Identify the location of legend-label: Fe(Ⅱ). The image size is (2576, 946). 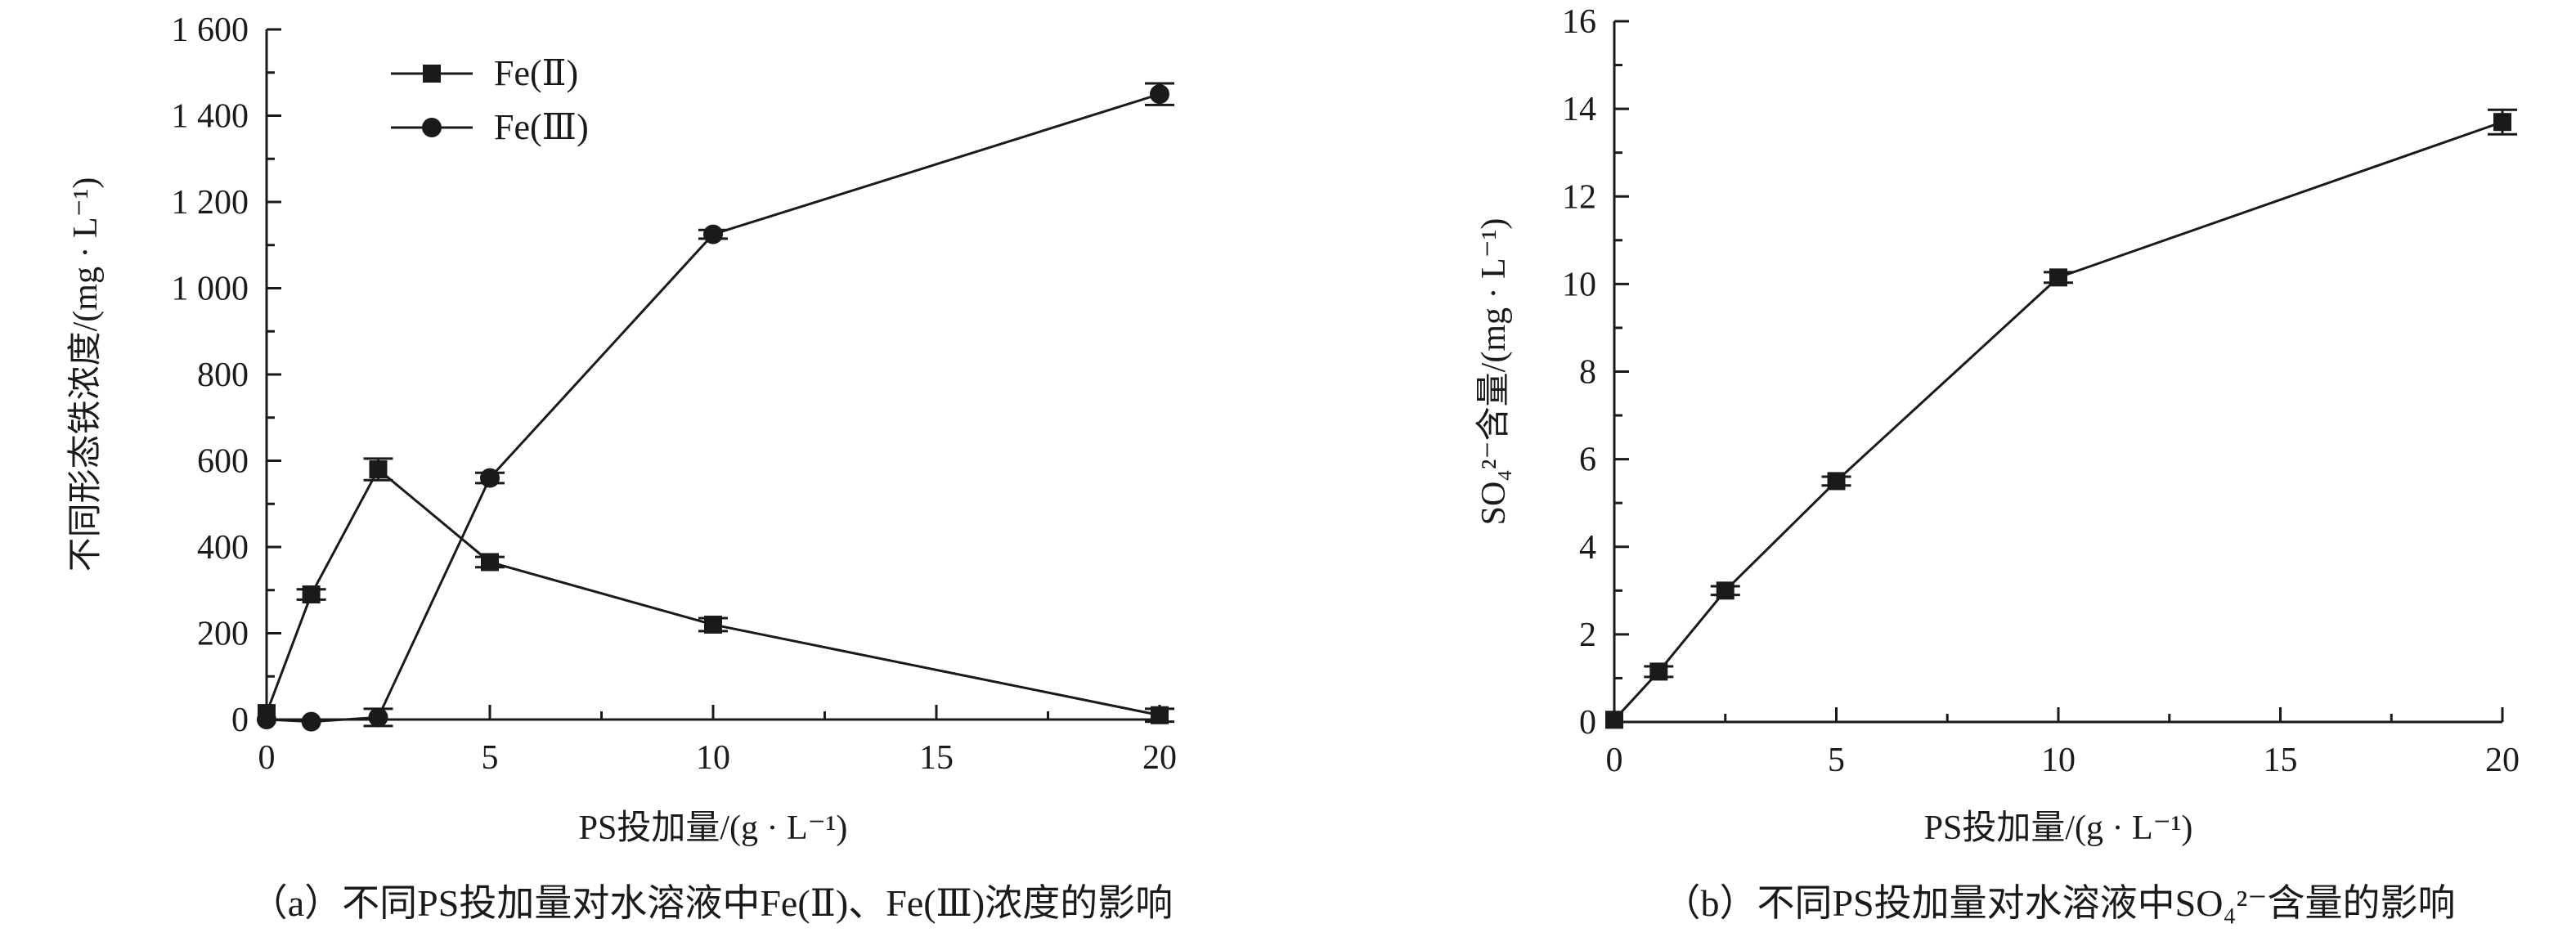
(536, 73).